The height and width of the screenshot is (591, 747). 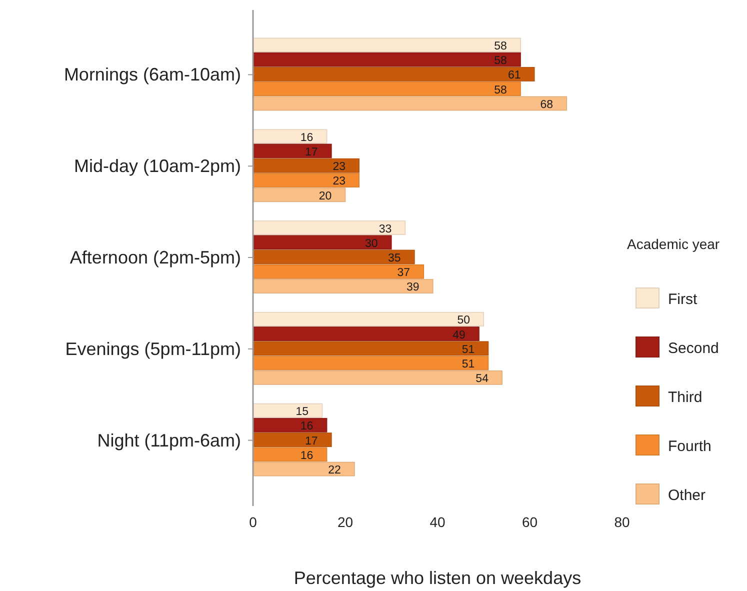 I want to click on legend-label: Fourth, so click(x=690, y=446).